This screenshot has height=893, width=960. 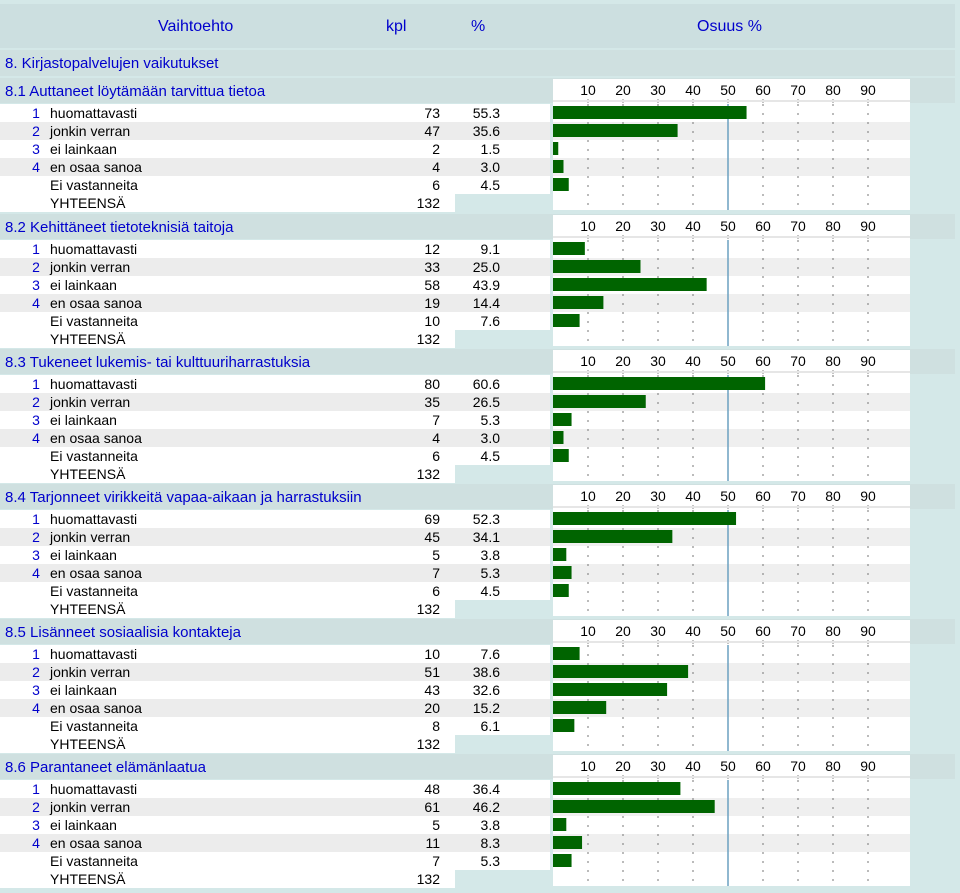 What do you see at coordinates (432, 384) in the screenshot?
I see `count-value: 80` at bounding box center [432, 384].